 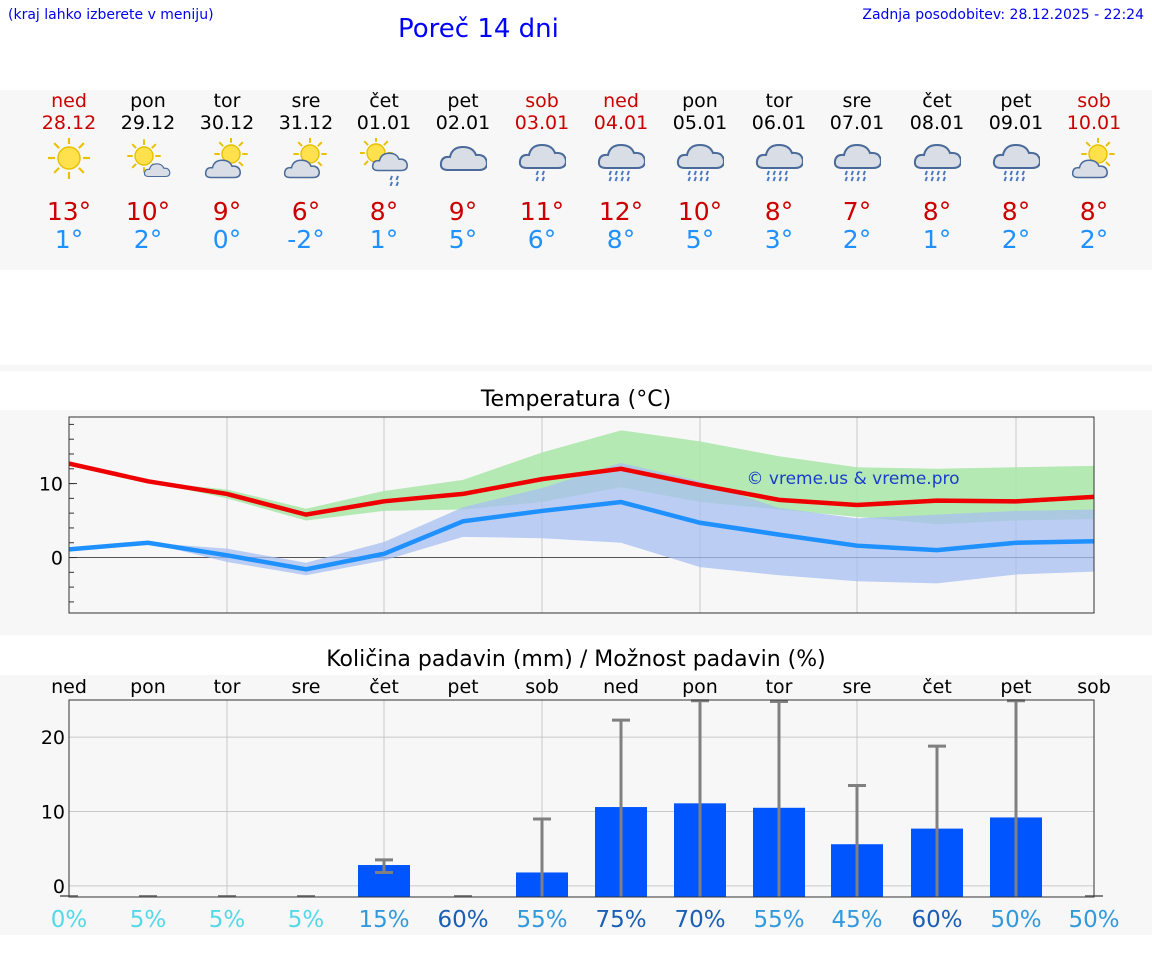 What do you see at coordinates (1094, 123) in the screenshot?
I see `day-date: 10.01` at bounding box center [1094, 123].